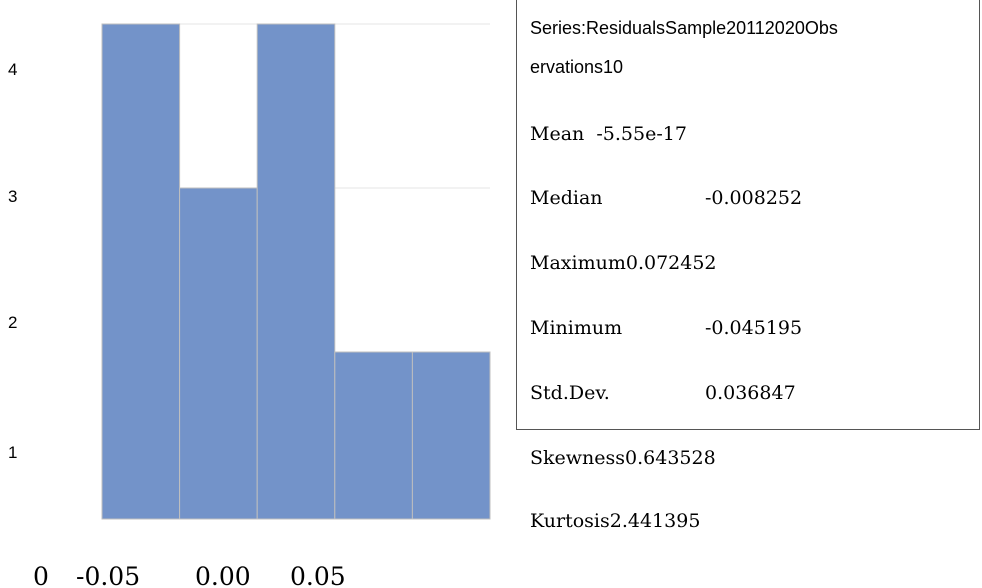 This screenshot has height=588, width=982. What do you see at coordinates (684, 28) in the screenshot?
I see `series-line-1: Series:ResidualsSample20112020Obs` at bounding box center [684, 28].